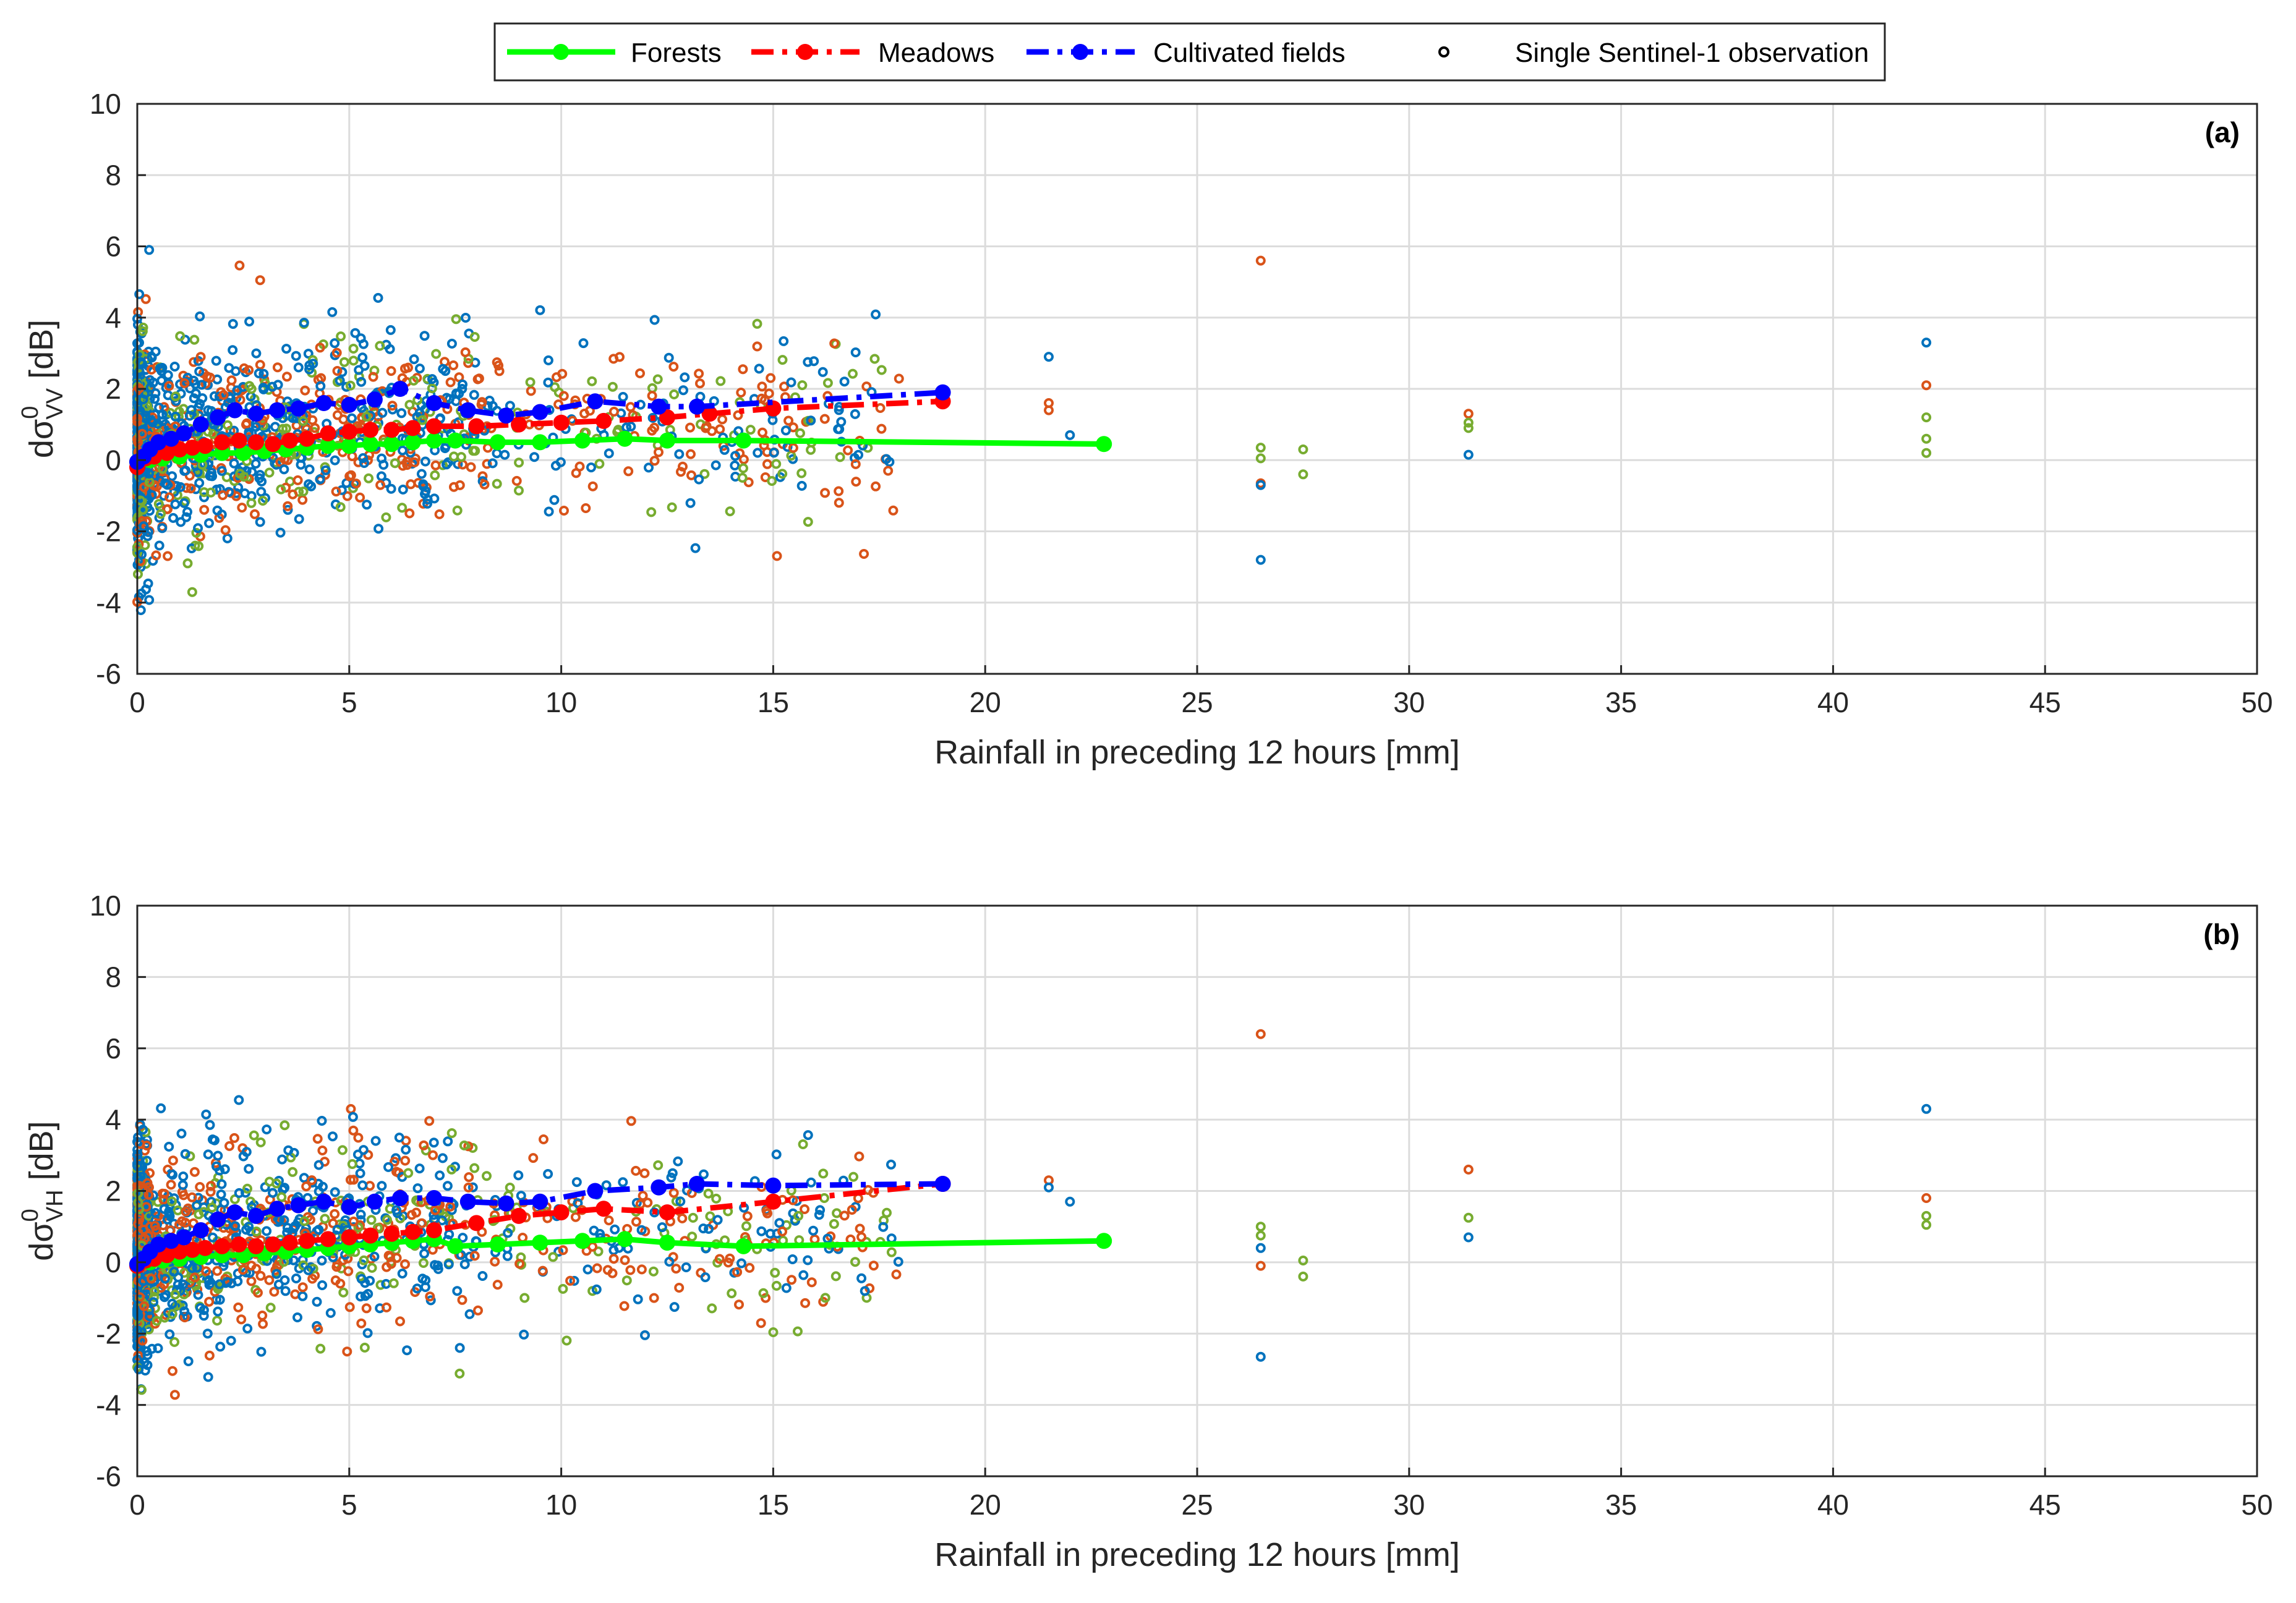  Describe the element at coordinates (108, 1476) in the screenshot. I see `panel-b-ytick-label: -6` at that location.